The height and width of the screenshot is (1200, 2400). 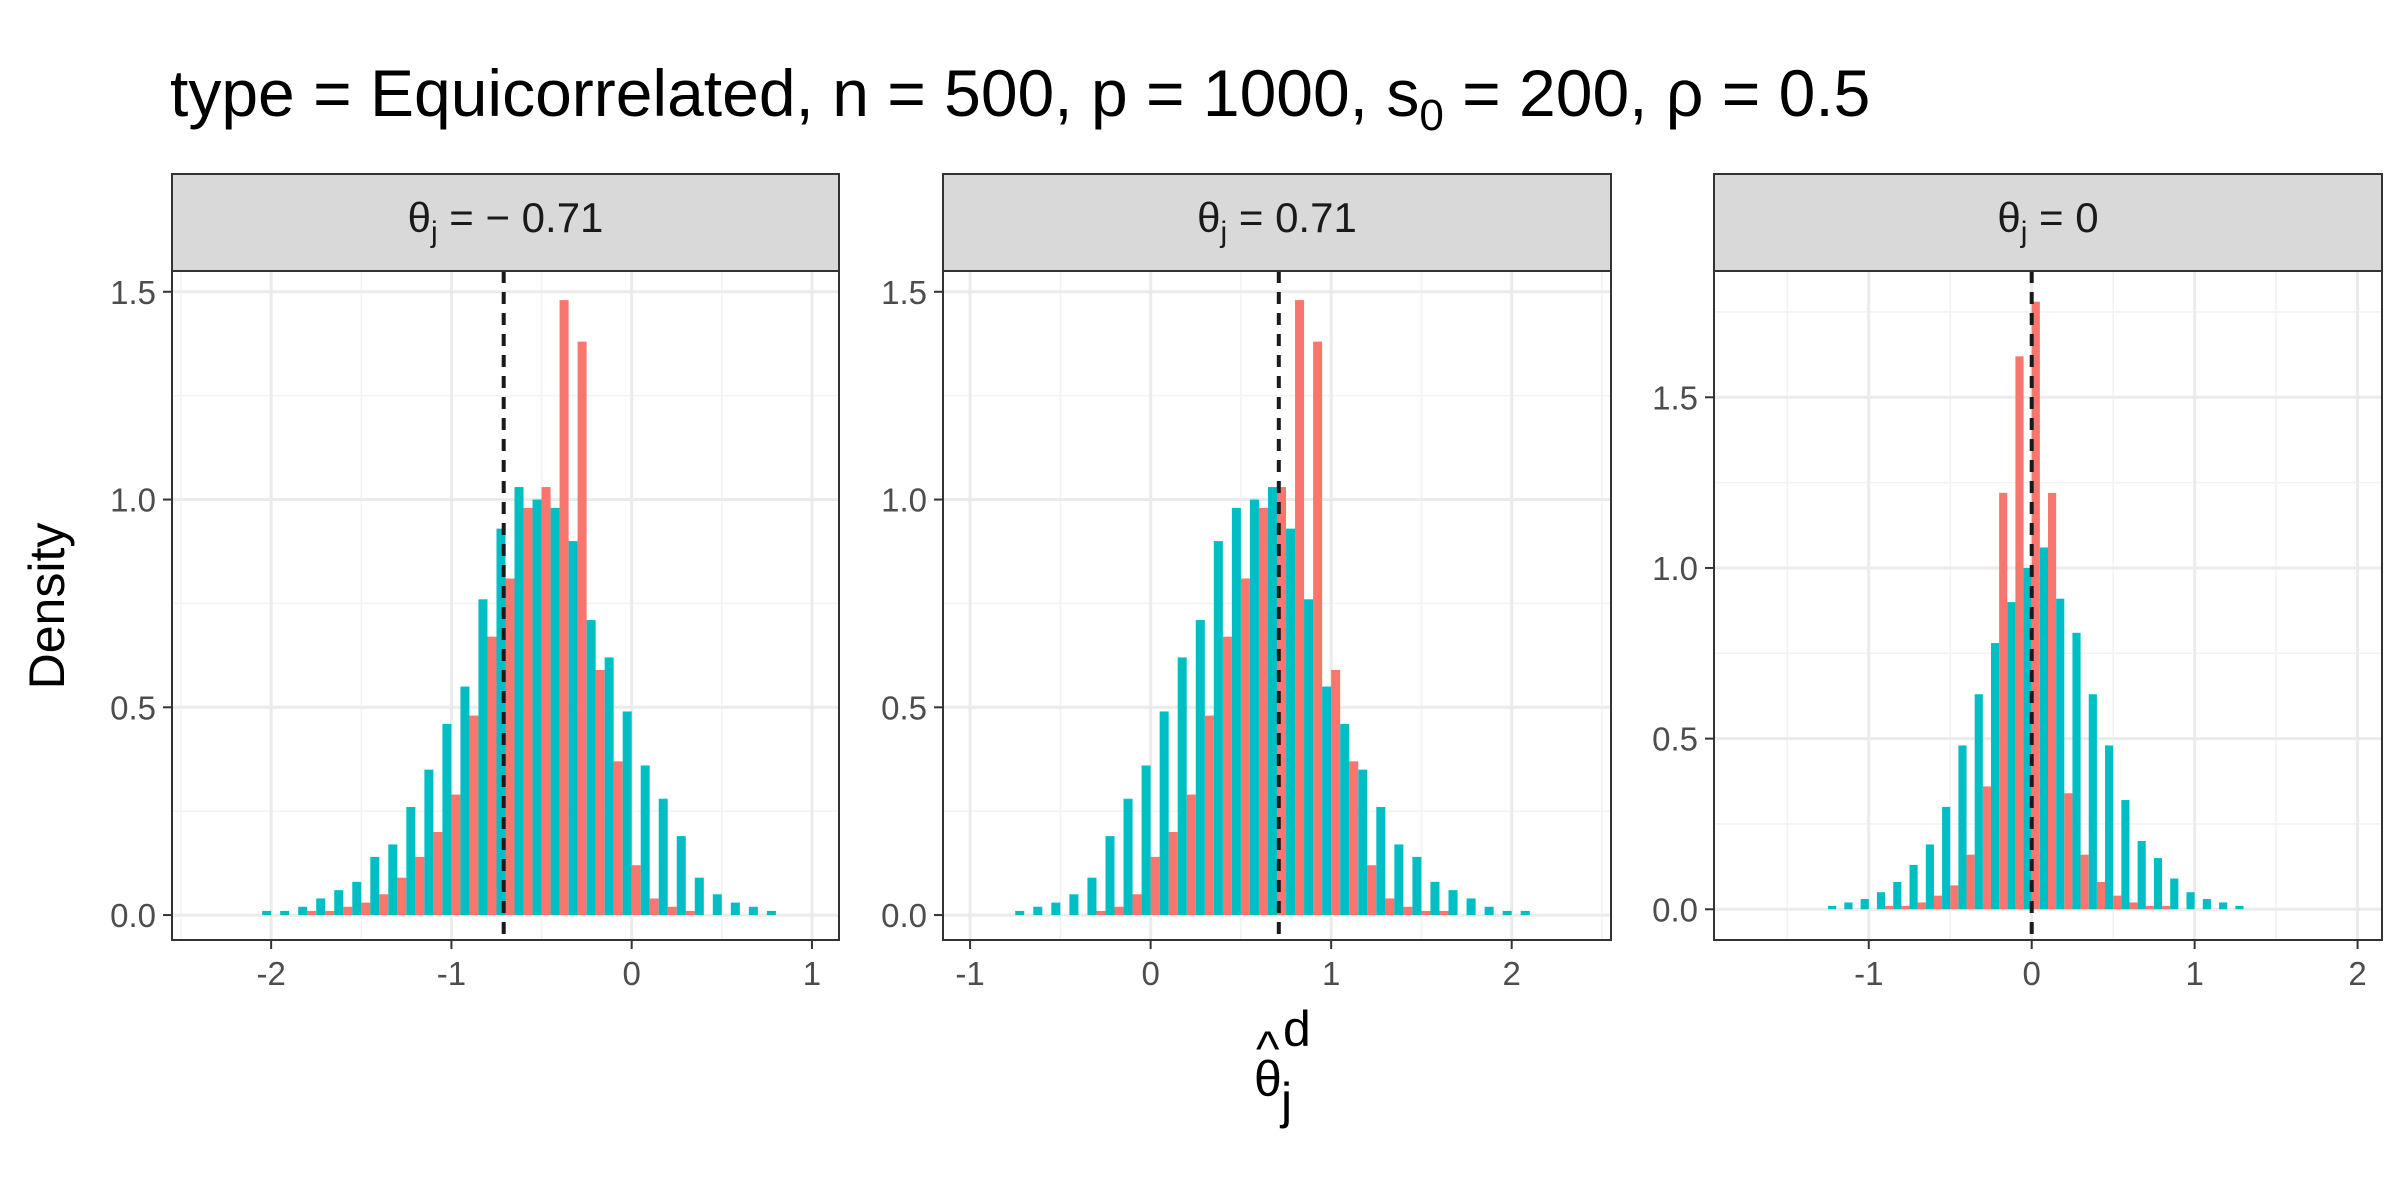 I want to click on panel-2-y-tick-label: 0.5, so click(x=904, y=707).